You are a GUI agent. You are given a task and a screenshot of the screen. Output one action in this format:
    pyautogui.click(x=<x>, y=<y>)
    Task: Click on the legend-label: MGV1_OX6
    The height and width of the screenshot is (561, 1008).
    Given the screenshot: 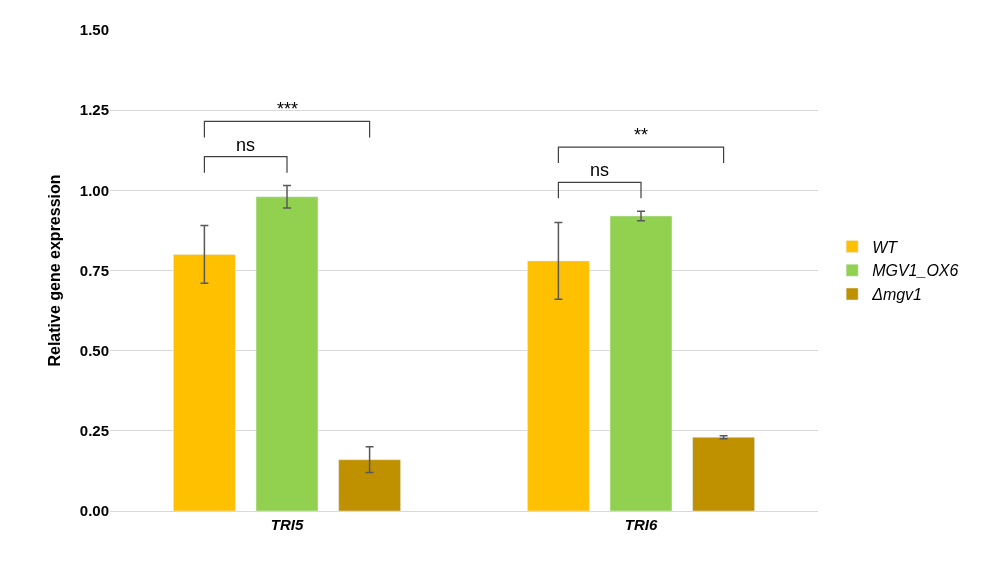 What is the action you would take?
    pyautogui.click(x=915, y=271)
    